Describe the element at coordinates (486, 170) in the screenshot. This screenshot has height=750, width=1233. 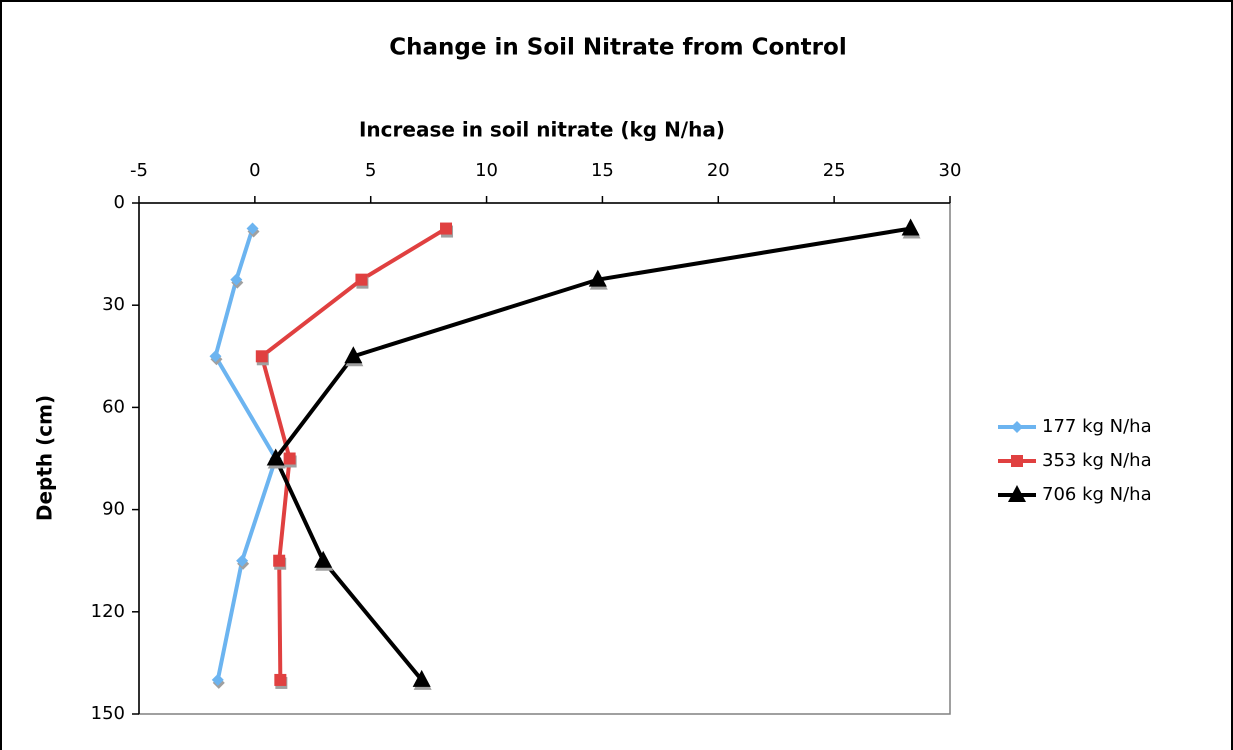
I see `x-tick-label: 10` at that location.